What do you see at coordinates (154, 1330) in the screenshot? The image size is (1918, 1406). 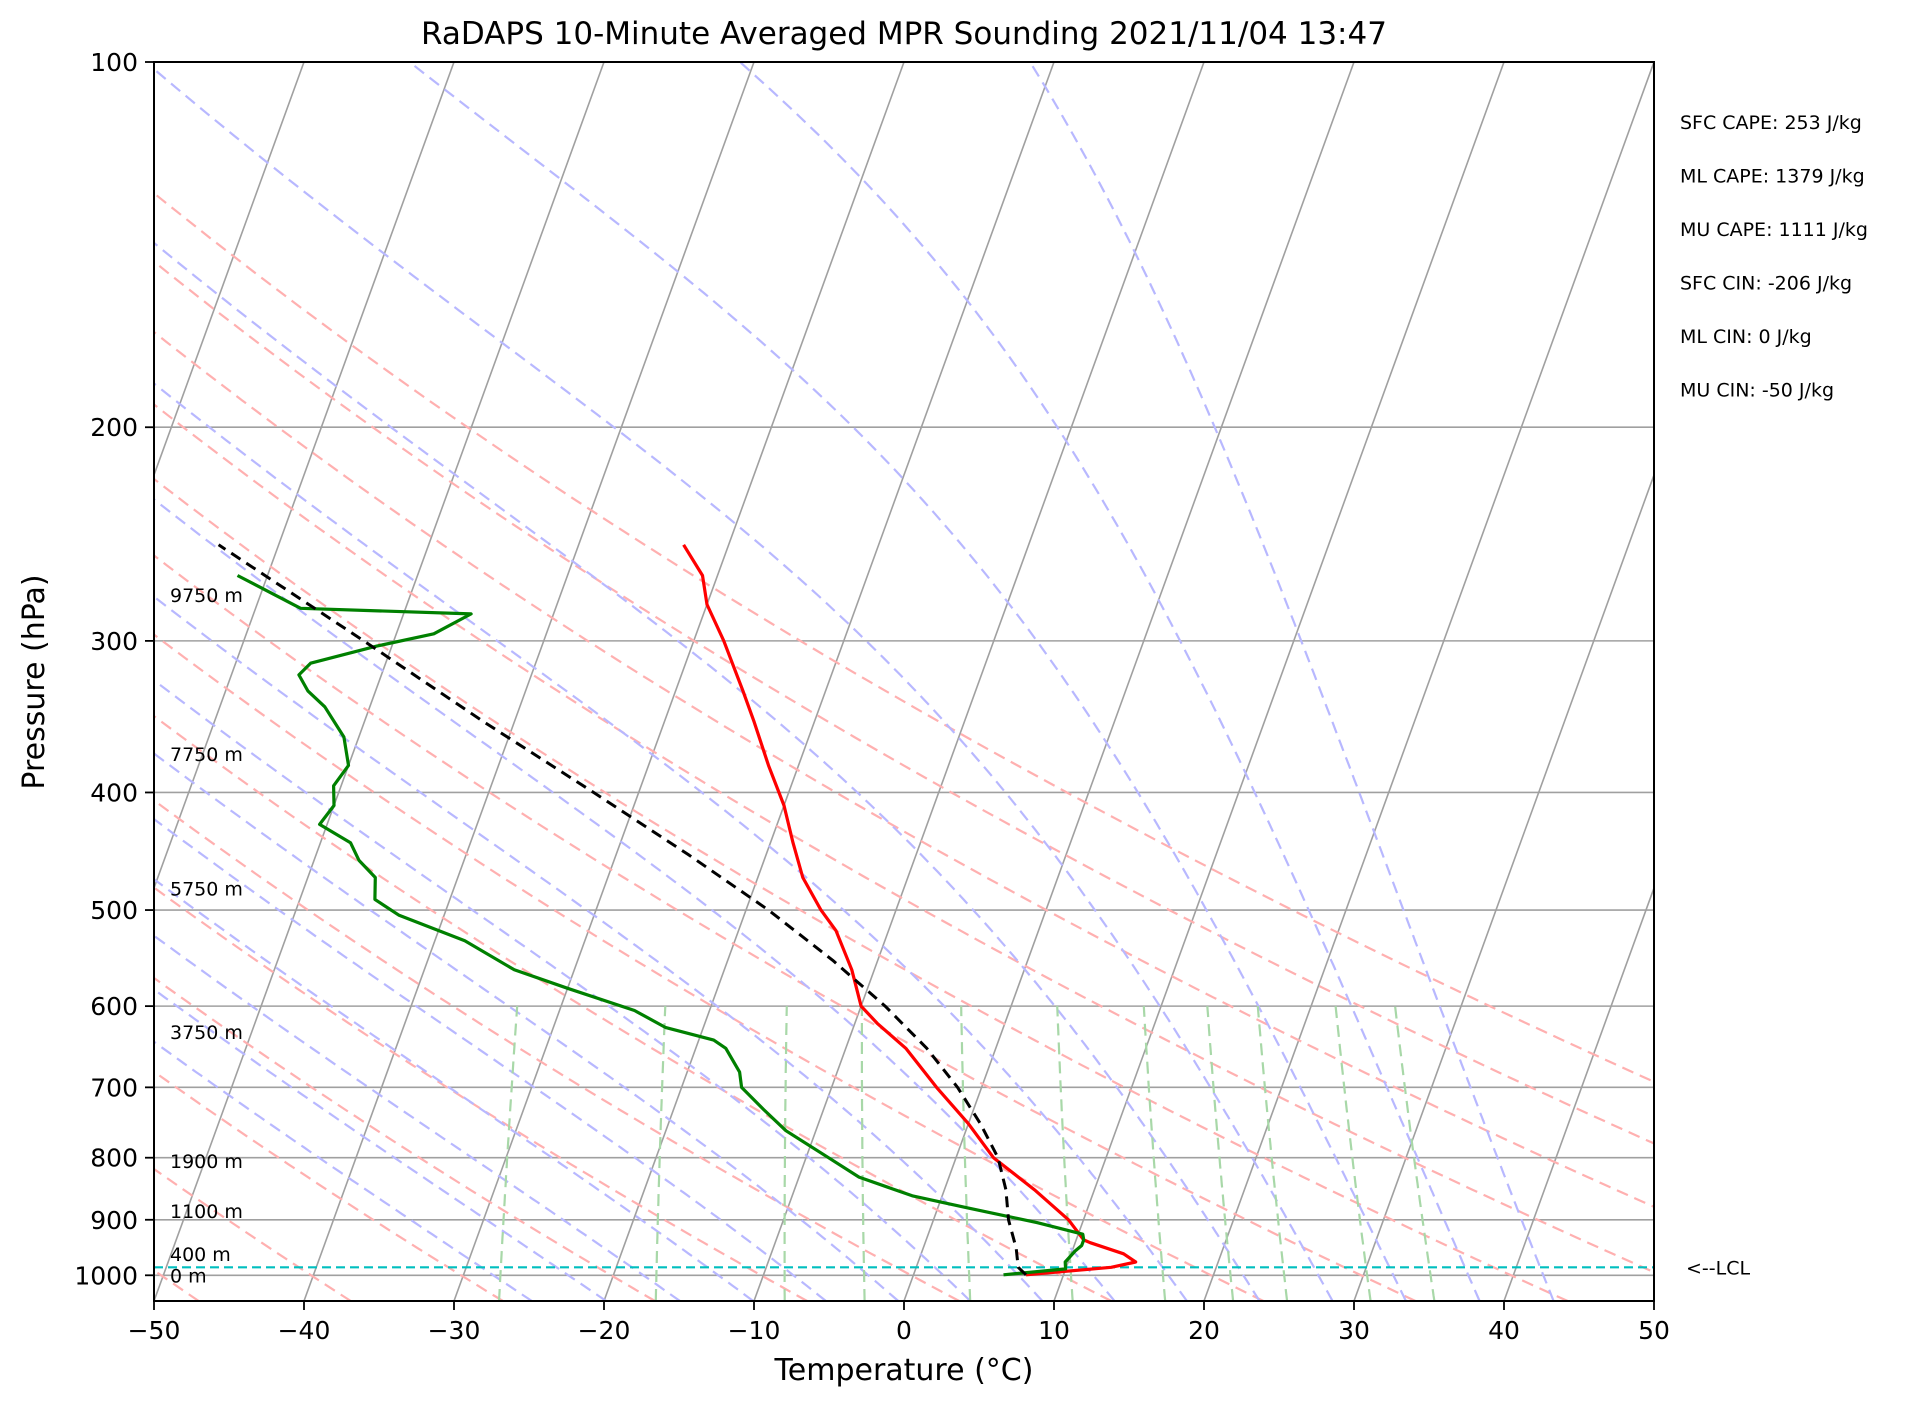 I see `x-tick-label: −50` at bounding box center [154, 1330].